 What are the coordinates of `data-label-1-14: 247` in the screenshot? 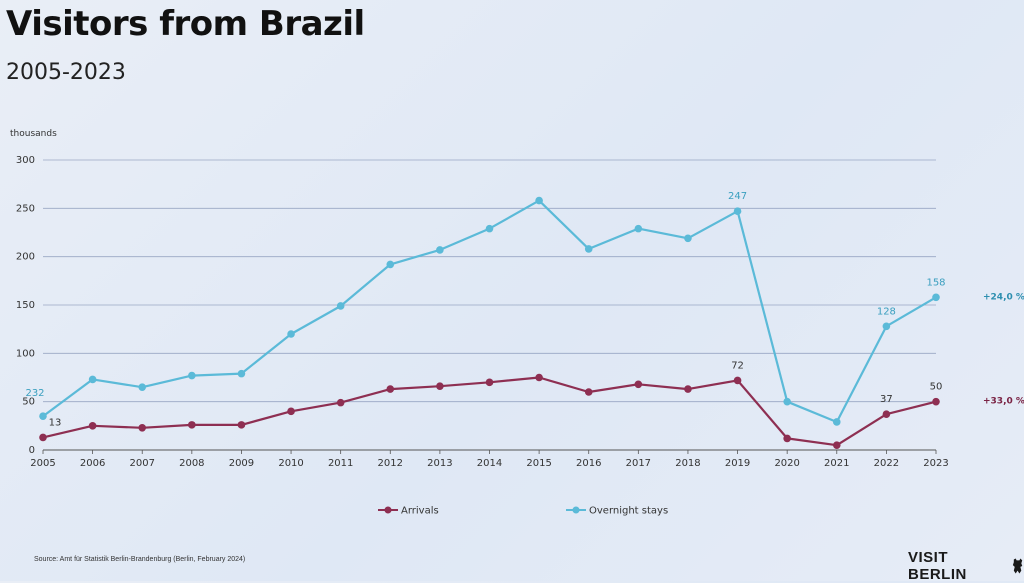 It's located at (737, 196).